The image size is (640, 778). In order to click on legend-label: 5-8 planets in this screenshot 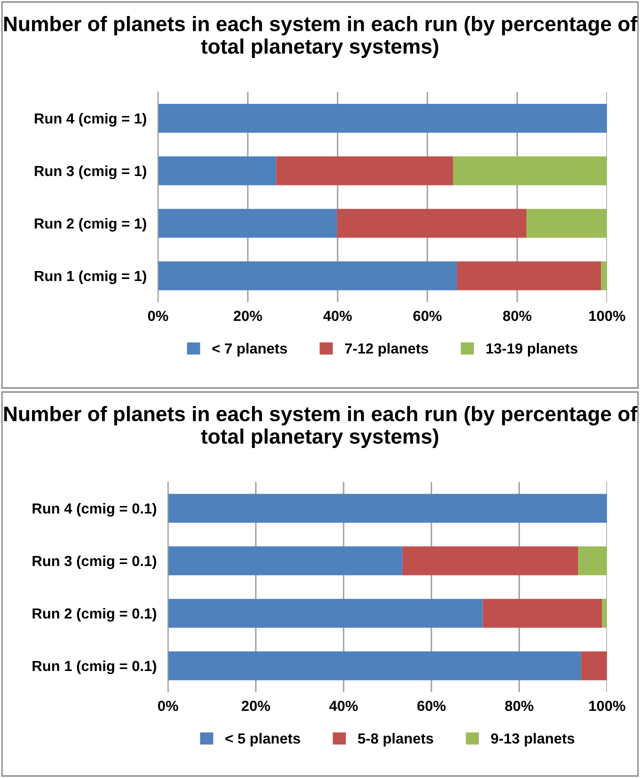, I will do `click(396, 739)`.